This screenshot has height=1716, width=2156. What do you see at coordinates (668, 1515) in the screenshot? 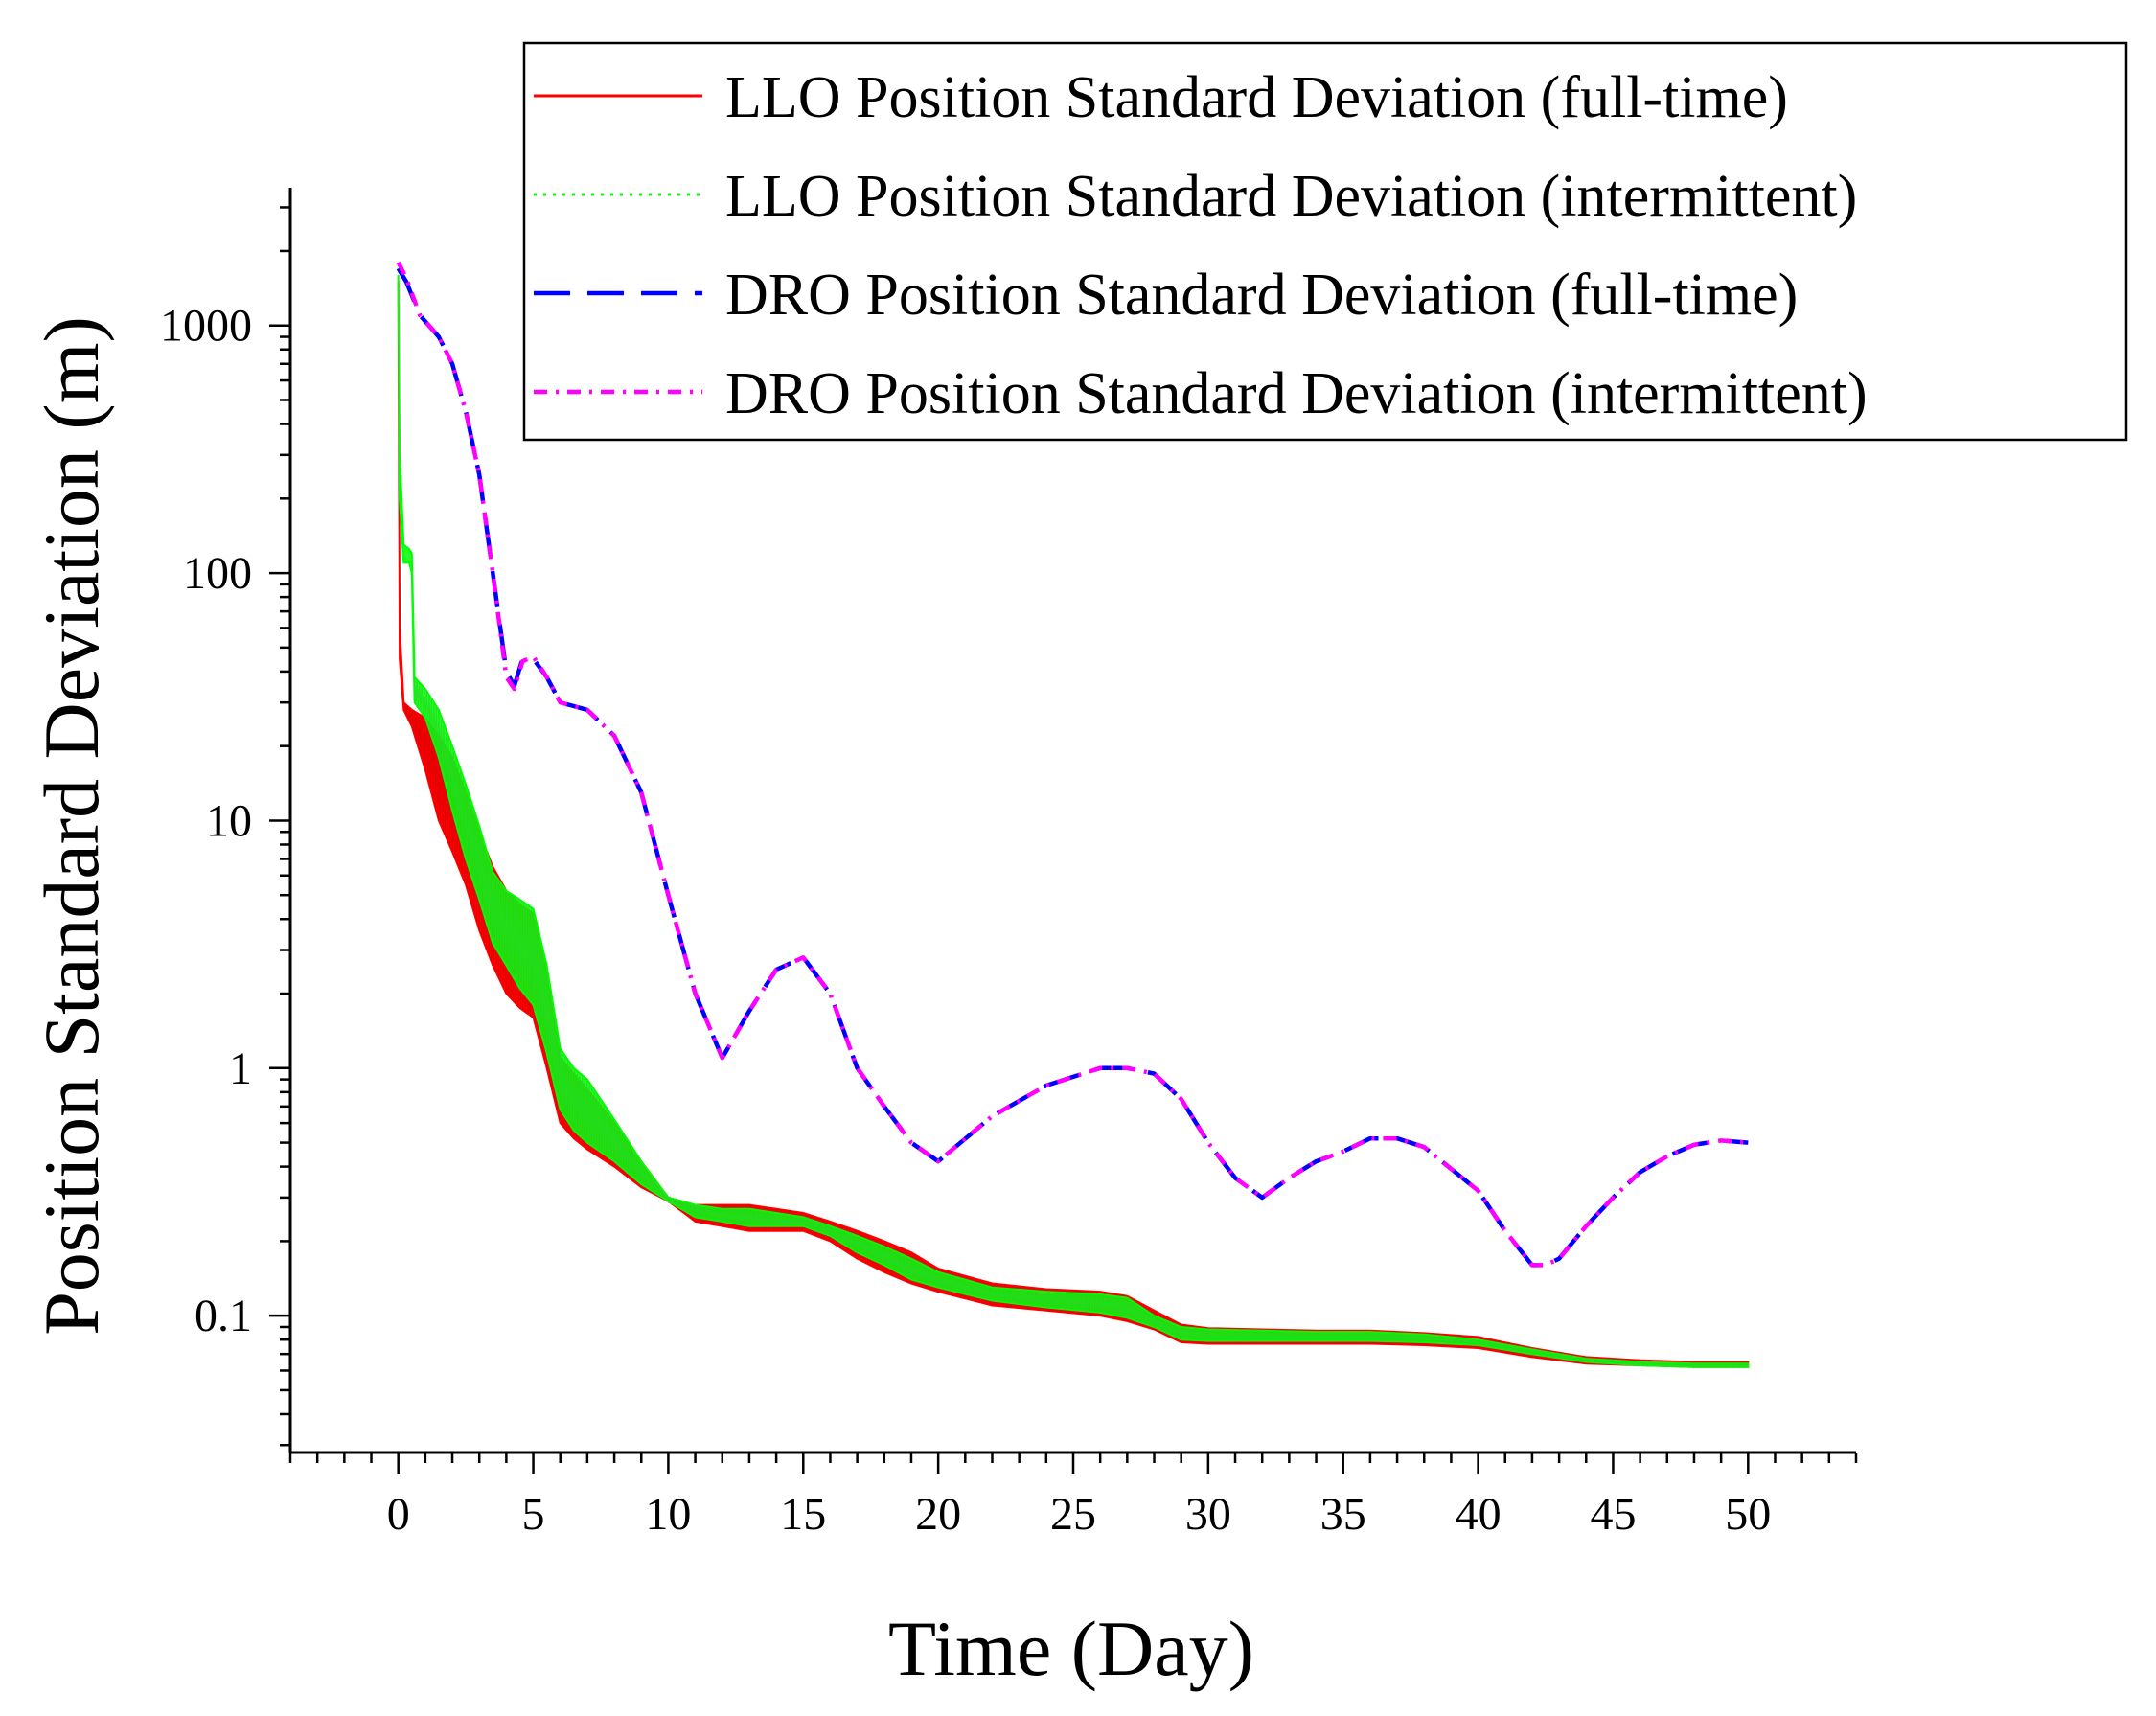
I see `x-tick-label: 10` at bounding box center [668, 1515].